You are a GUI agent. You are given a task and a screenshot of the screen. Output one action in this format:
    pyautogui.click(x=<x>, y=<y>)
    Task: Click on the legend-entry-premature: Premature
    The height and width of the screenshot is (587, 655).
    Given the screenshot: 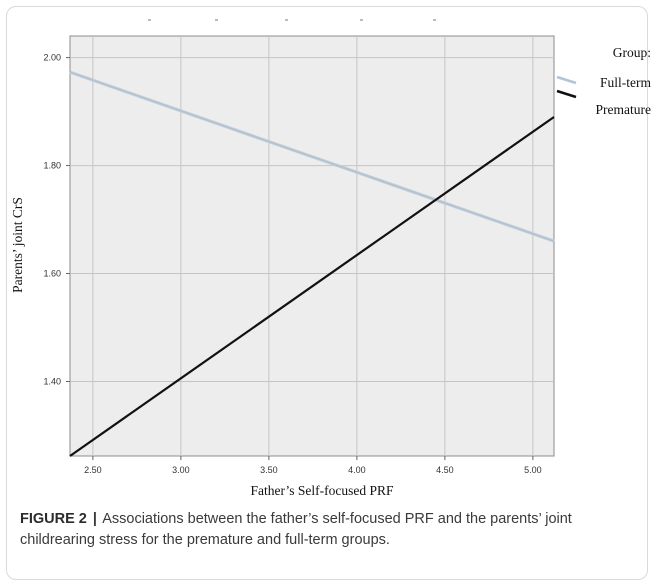 What is the action you would take?
    pyautogui.click(x=623, y=109)
    